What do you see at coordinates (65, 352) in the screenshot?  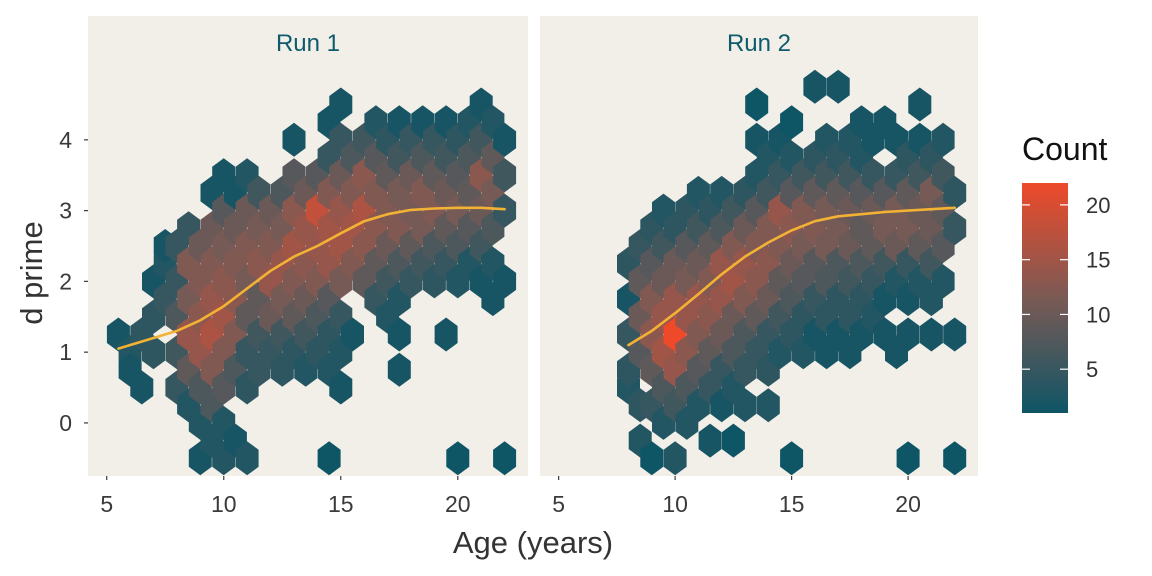 I see `y-tick-label: 1` at bounding box center [65, 352].